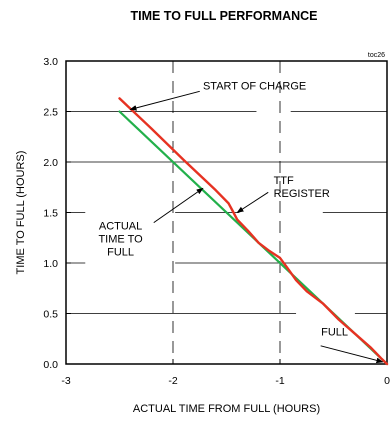 This screenshot has width=392, height=421. I want to click on annotation-ttf: TTF REGISTER, so click(302, 187).